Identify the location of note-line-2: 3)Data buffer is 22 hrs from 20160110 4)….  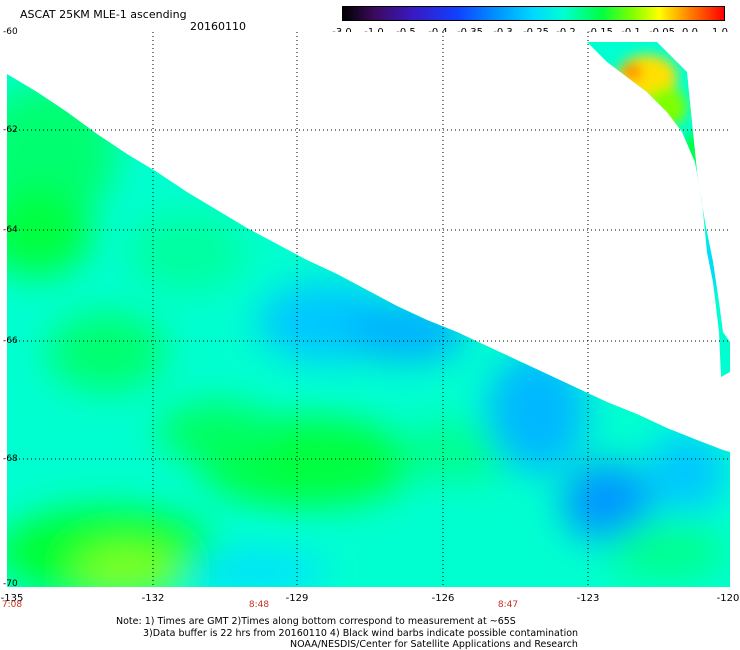
(361, 633).